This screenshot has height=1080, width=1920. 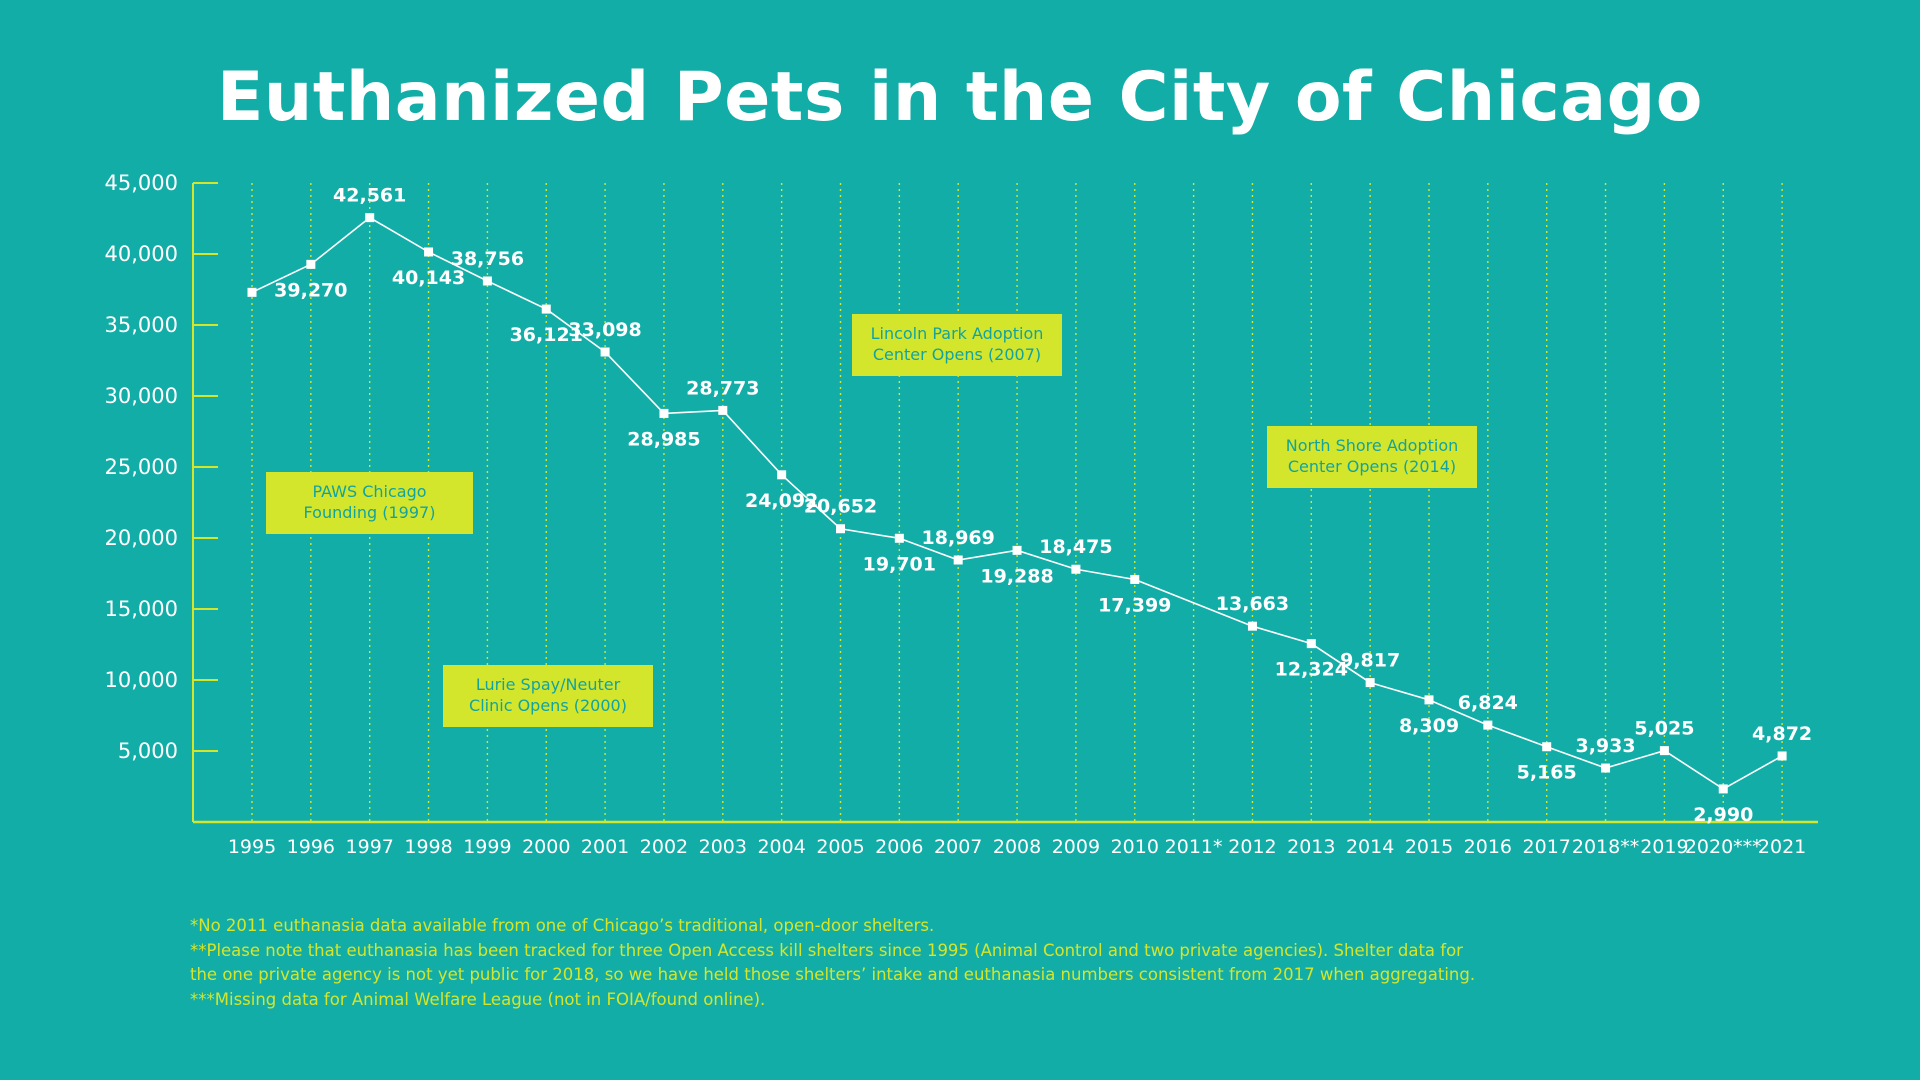 I want to click on data-point-2020, so click(x=1723, y=789).